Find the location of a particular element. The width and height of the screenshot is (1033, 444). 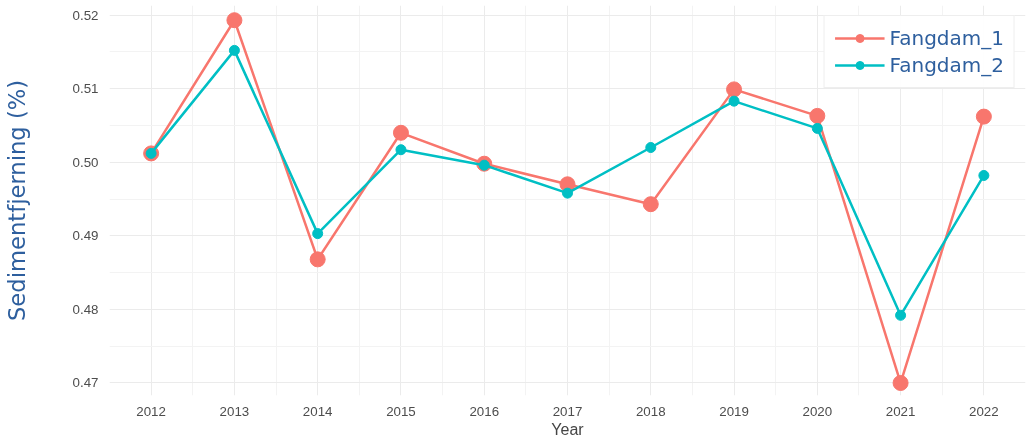

x-tick-label: 2018 is located at coordinates (650, 411).